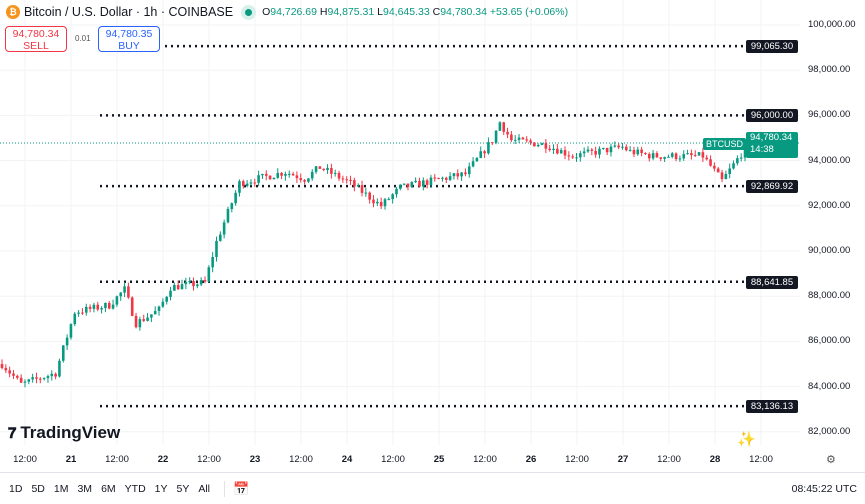 This screenshot has width=865, height=504. What do you see at coordinates (36, 39) in the screenshot?
I see `sell-button: 94,780.34 SELL` at bounding box center [36, 39].